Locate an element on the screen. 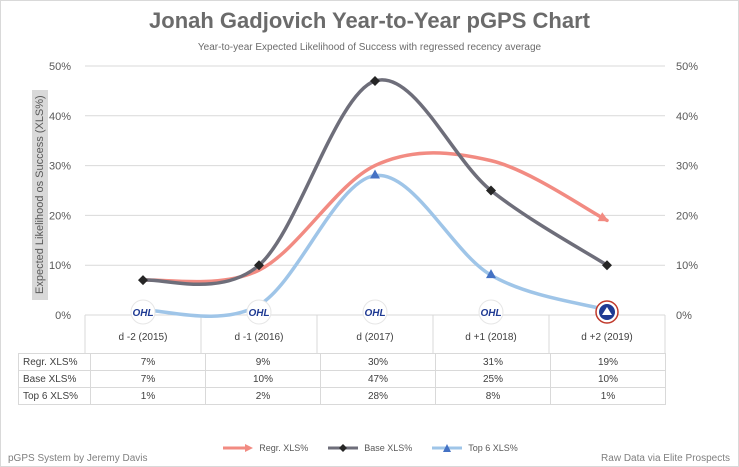 Image resolution: width=739 pixels, height=467 pixels. y-tick-label-right: 20% is located at coordinates (687, 216).